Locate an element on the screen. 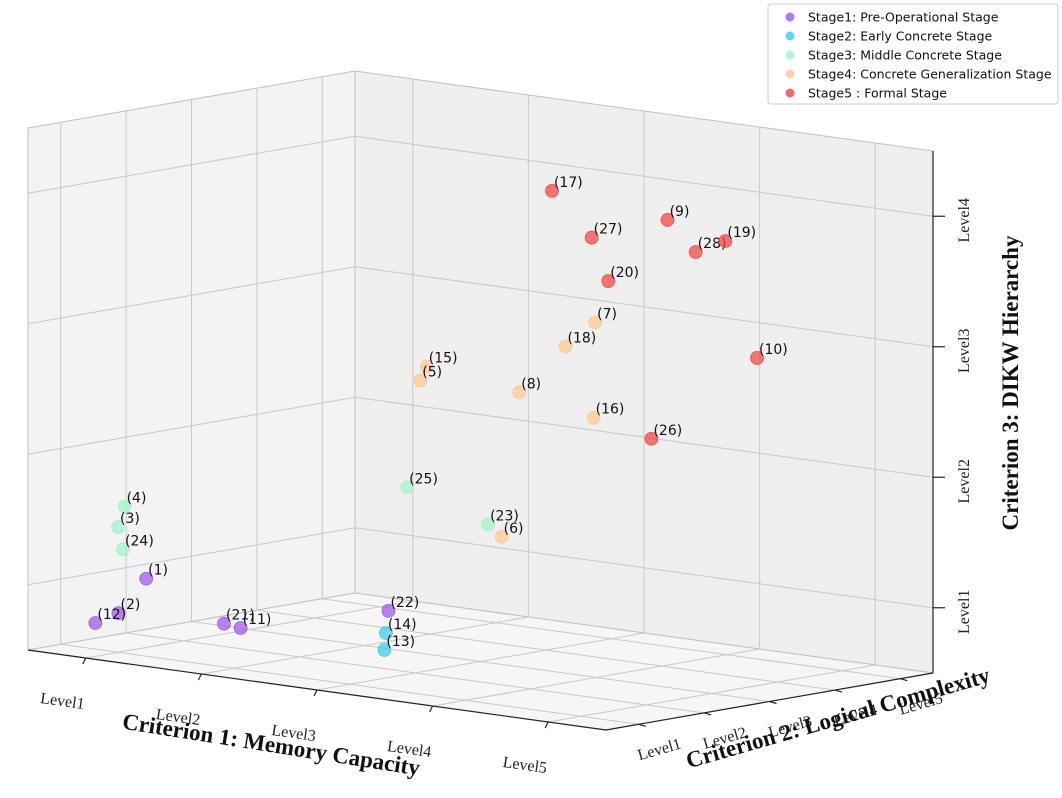  data-point-label: (3) is located at coordinates (130, 519).